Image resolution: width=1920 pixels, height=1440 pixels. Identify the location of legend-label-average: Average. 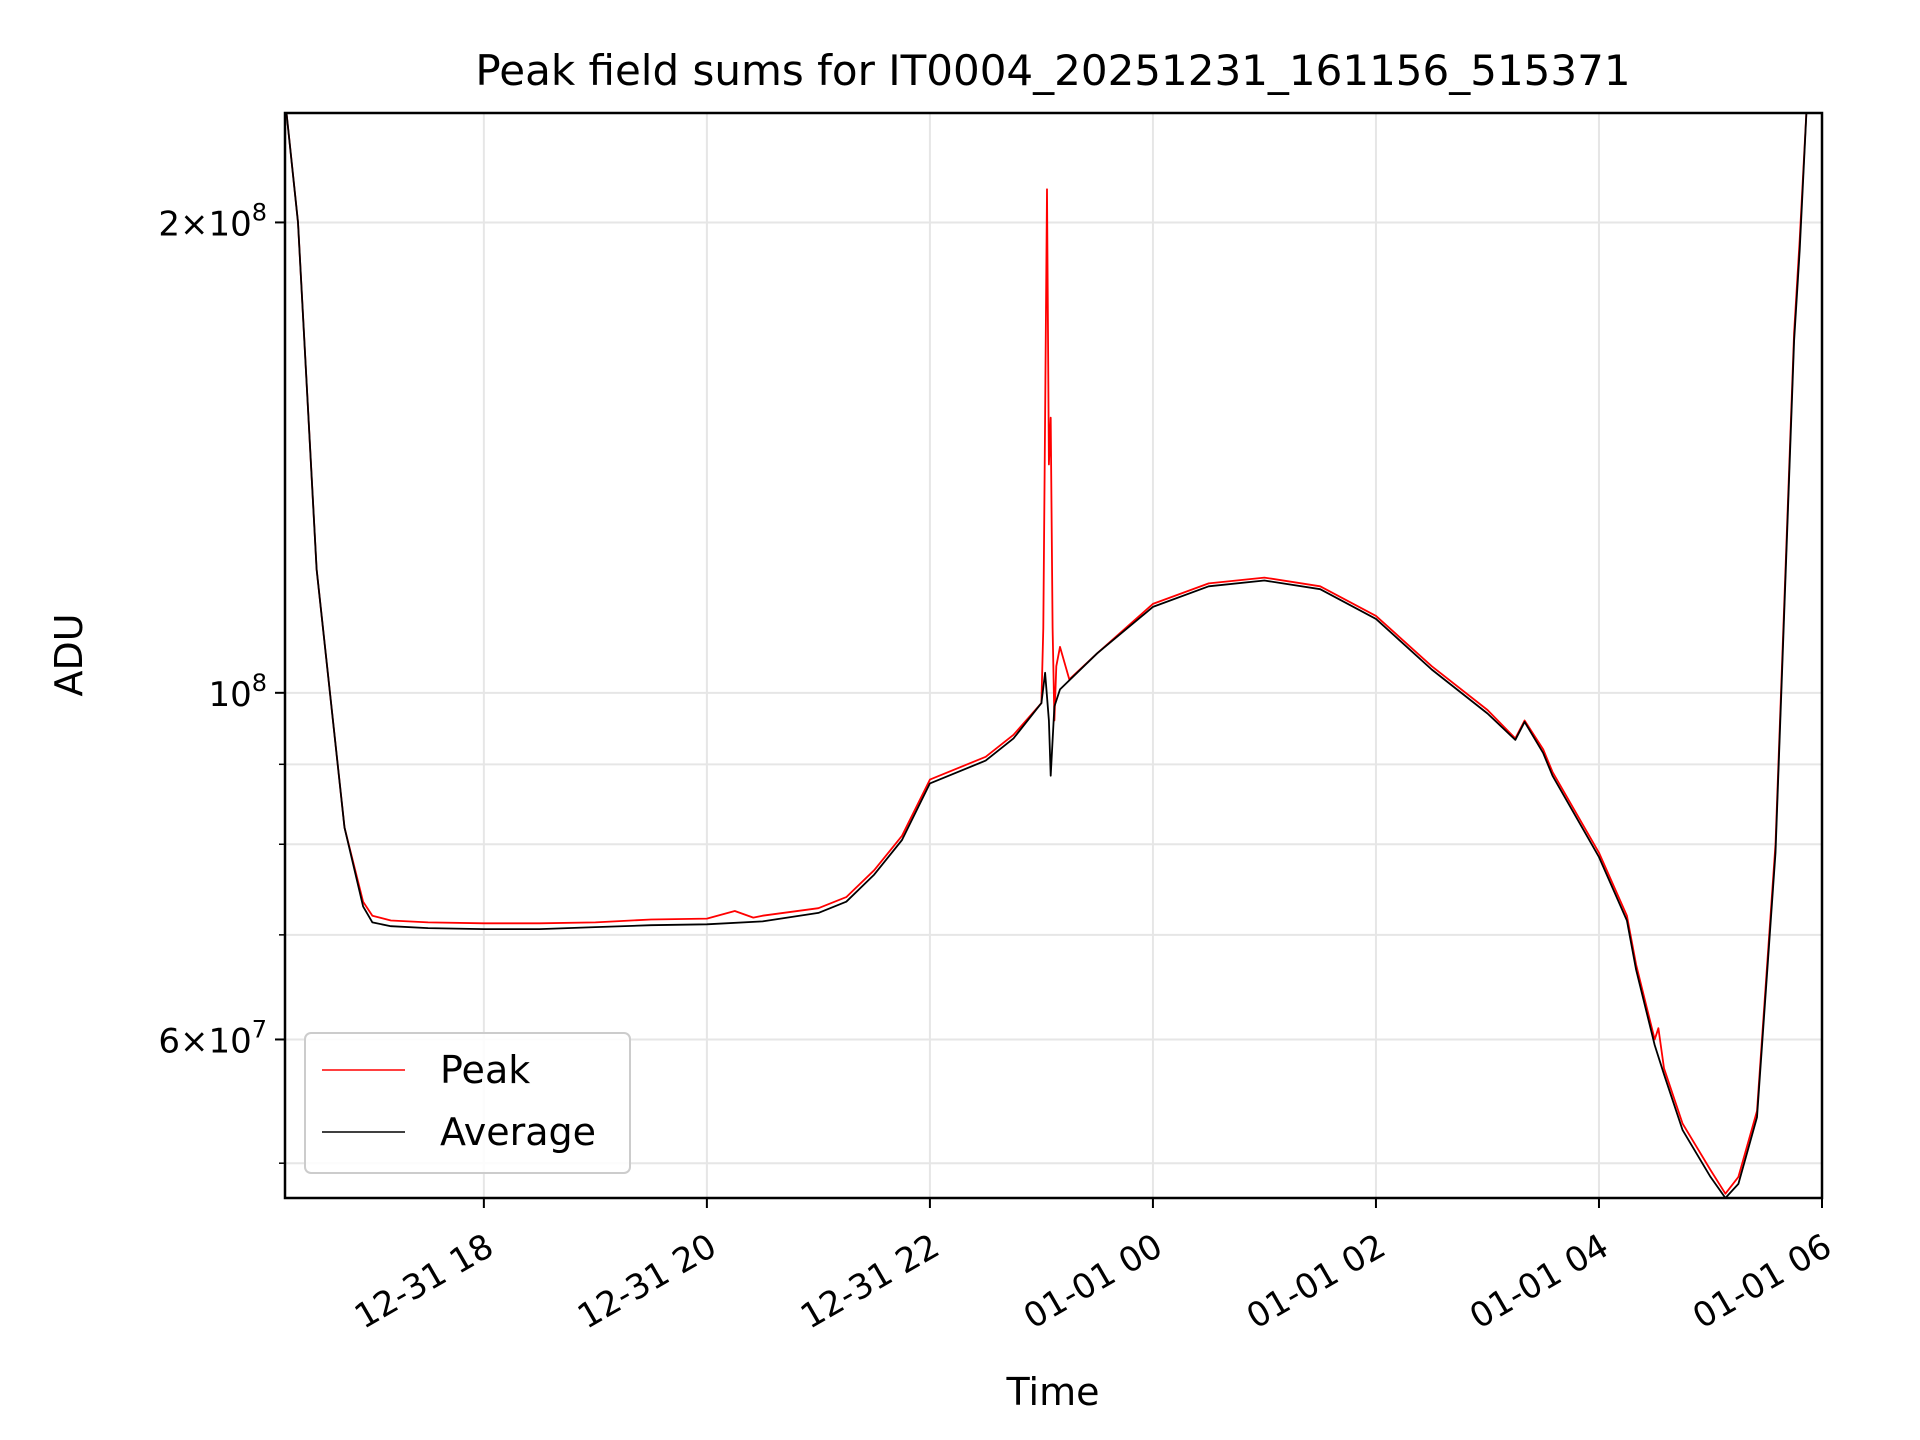
(518, 1132).